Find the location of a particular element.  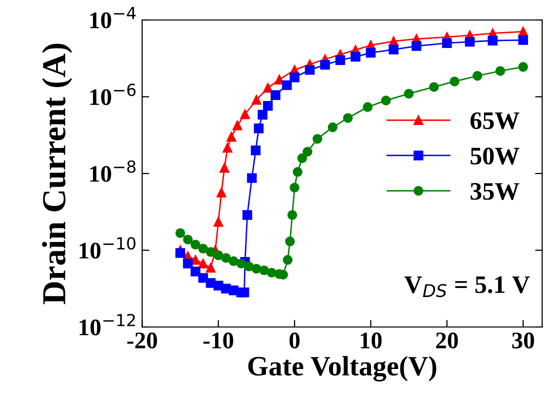

x-tick-label: 10 is located at coordinates (371, 340).